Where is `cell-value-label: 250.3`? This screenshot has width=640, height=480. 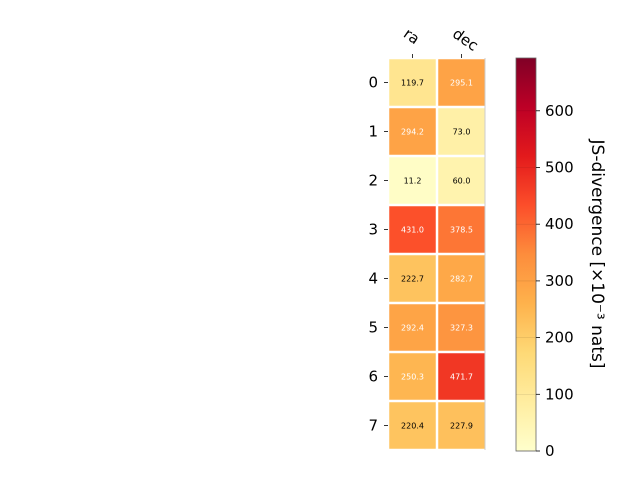
cell-value-label: 250.3 is located at coordinates (412, 377).